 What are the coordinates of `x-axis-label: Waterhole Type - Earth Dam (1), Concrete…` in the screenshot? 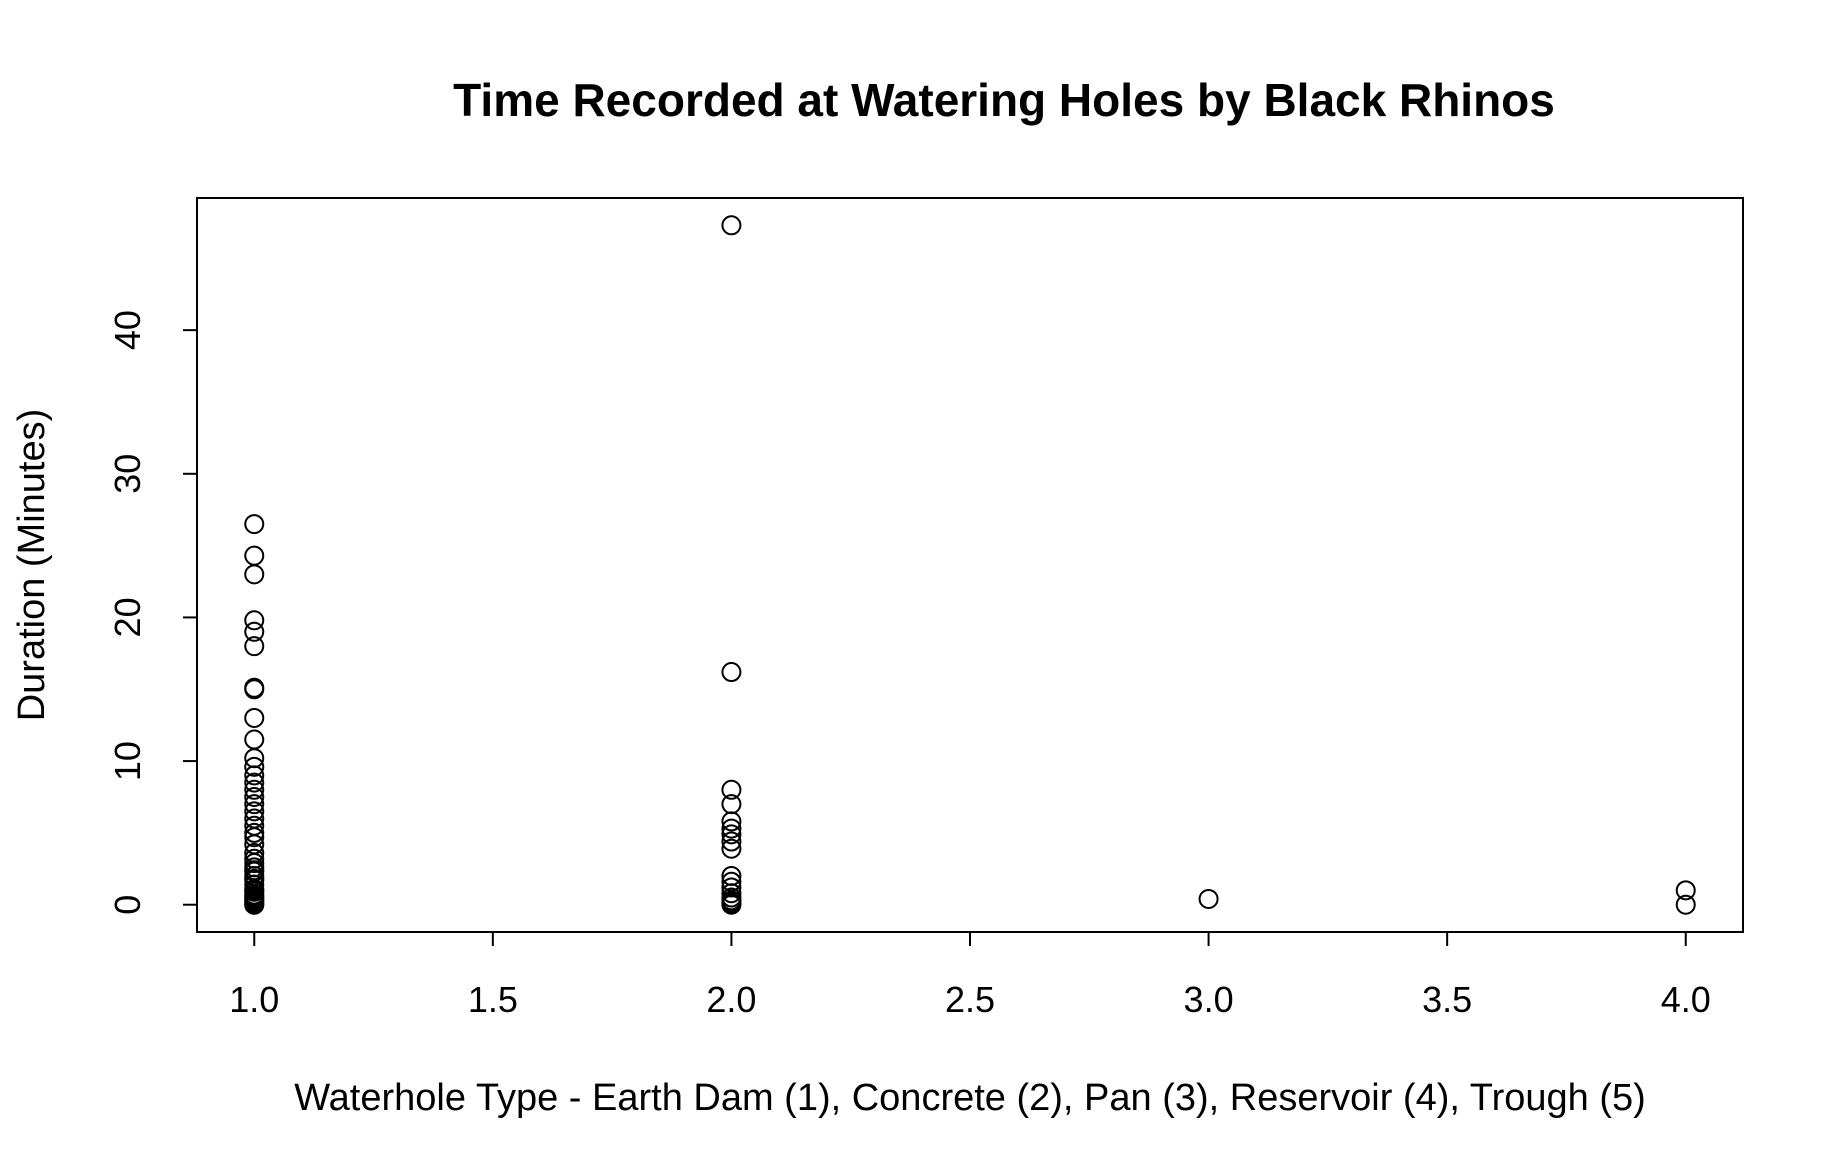 It's located at (970, 1098).